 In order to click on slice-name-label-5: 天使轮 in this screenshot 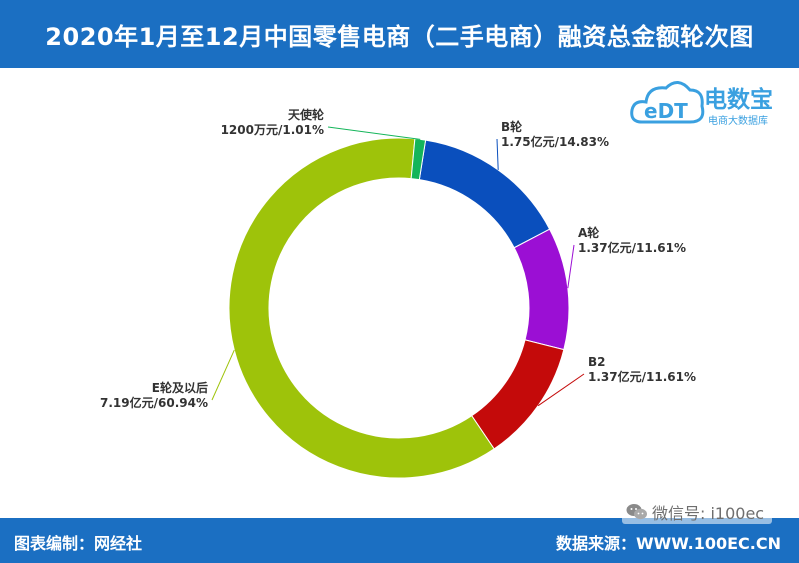, I will do `click(306, 114)`.